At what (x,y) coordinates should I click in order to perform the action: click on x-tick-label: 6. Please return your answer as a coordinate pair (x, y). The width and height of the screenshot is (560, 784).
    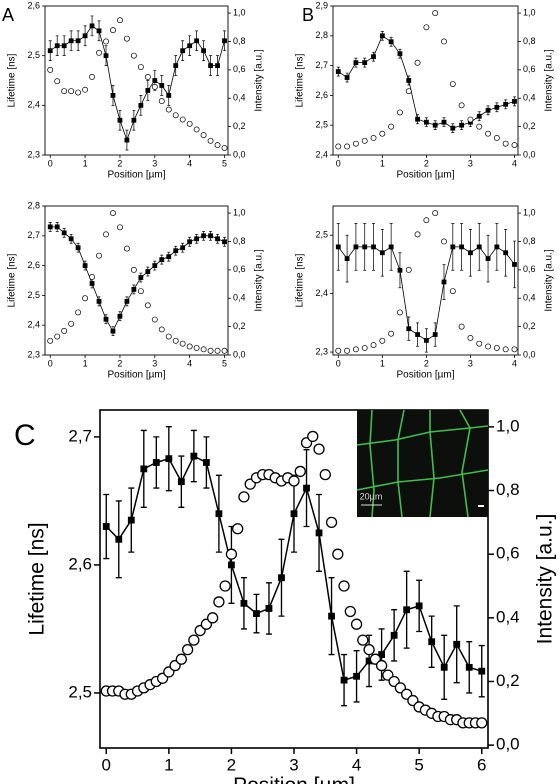
    Looking at the image, I should click on (481, 764).